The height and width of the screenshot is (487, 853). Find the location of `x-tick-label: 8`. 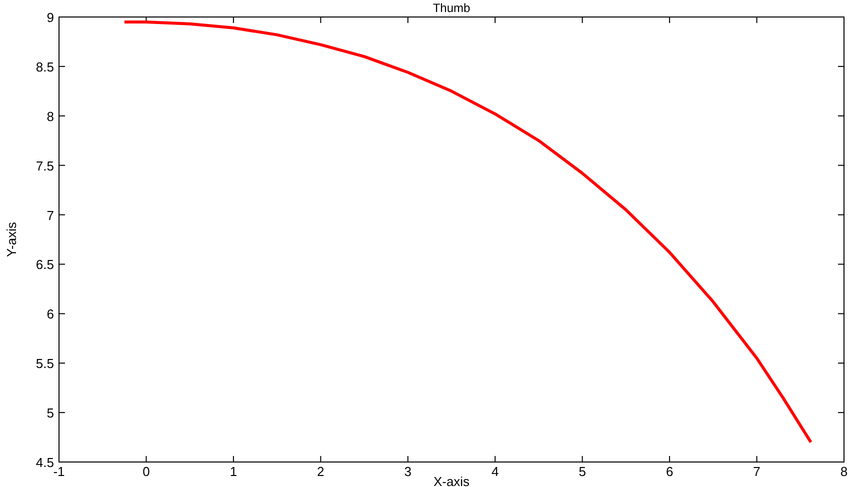

x-tick-label: 8 is located at coordinates (844, 471).